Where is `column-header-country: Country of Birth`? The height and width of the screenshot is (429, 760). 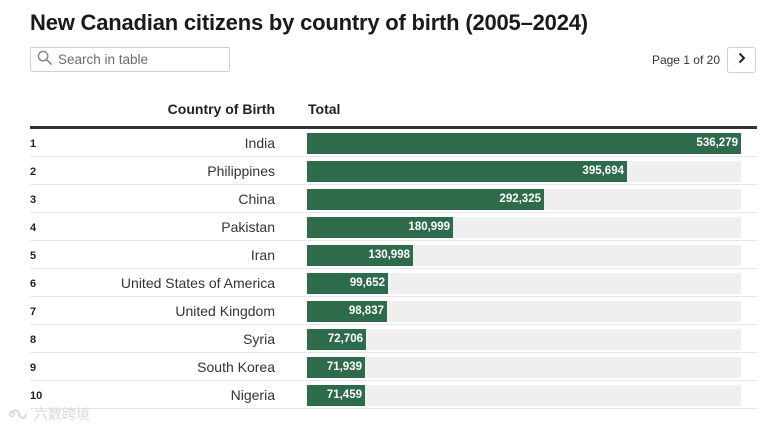
column-header-country: Country of Birth is located at coordinates (221, 109).